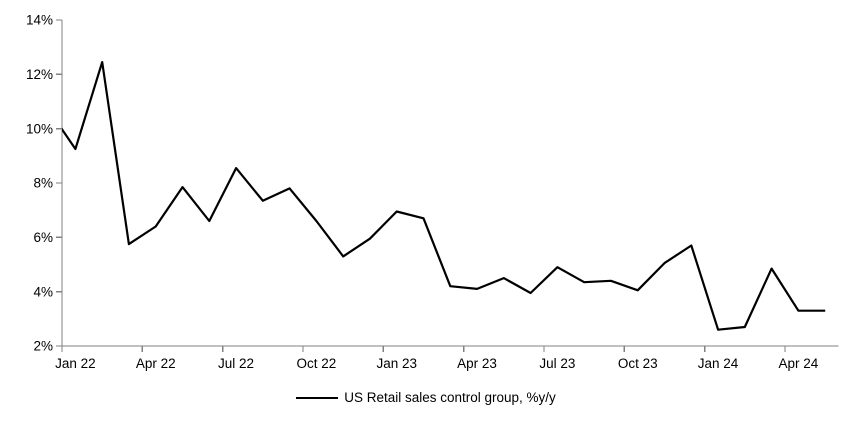 Image resolution: width=852 pixels, height=423 pixels. I want to click on y-axis-tick-label: 4%, so click(43, 291).